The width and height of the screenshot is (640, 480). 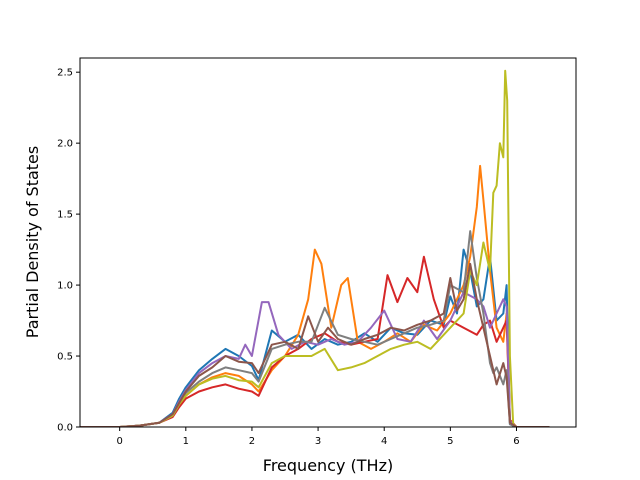 I want to click on y-tick-label: 2.0, so click(x=65, y=144).